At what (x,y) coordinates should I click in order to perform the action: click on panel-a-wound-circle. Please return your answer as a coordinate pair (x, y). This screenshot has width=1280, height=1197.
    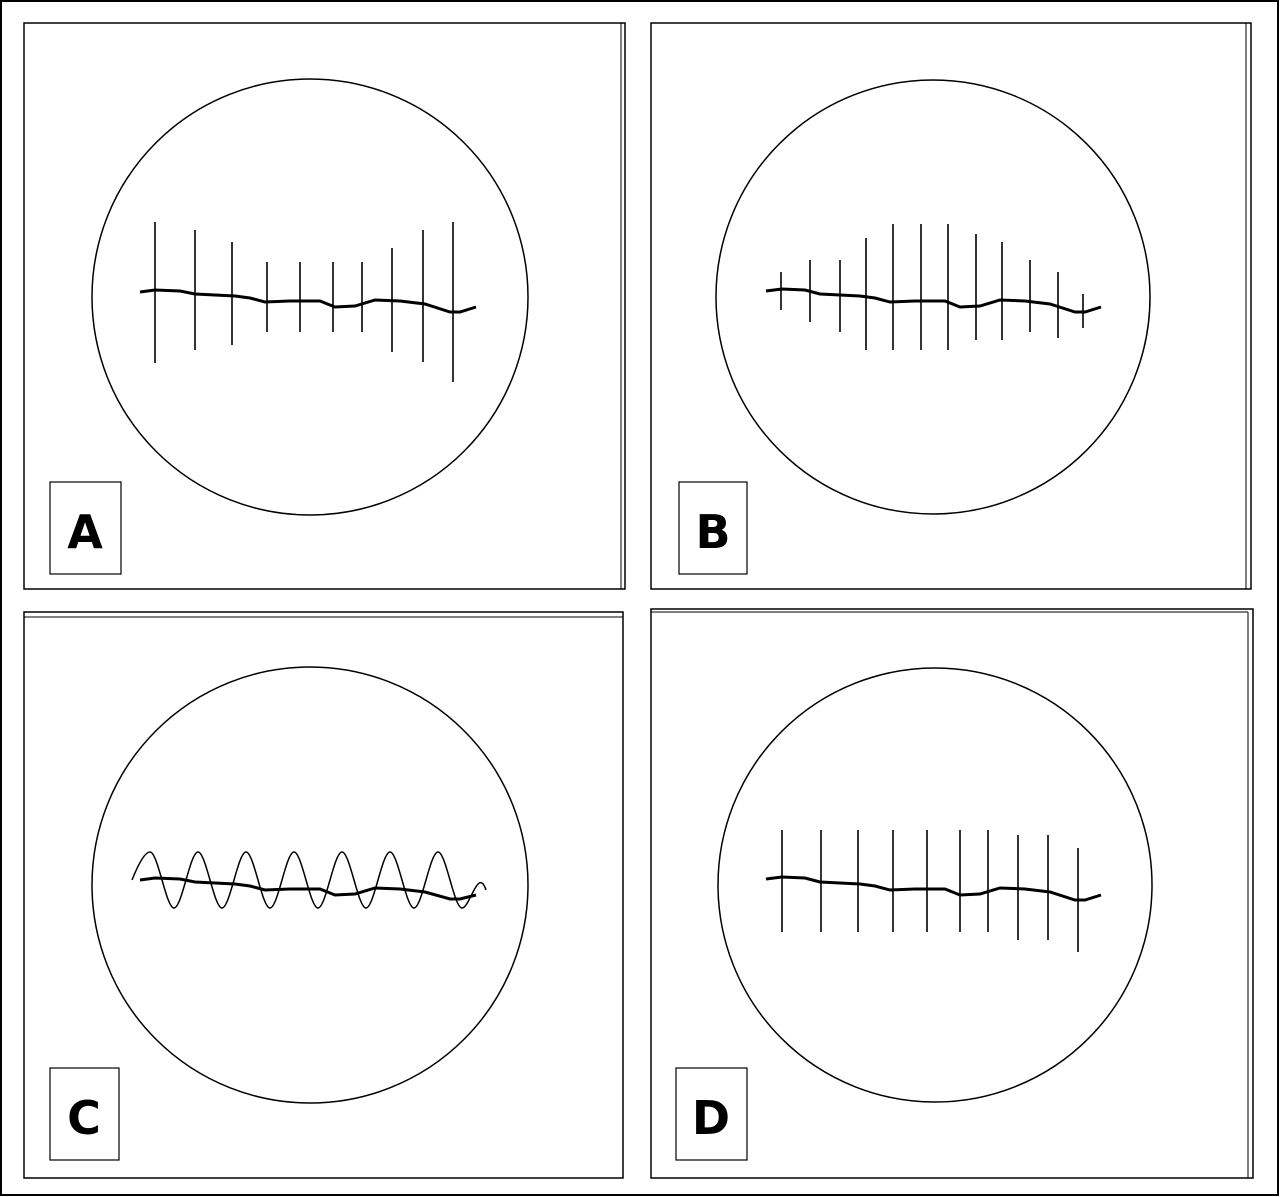
    Looking at the image, I should click on (310, 297).